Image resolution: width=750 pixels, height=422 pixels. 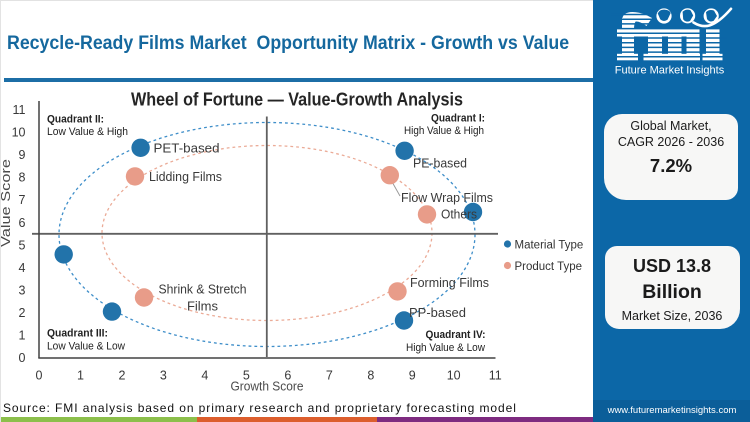 What do you see at coordinates (449, 282) in the screenshot?
I see `svg-text: Forming Films` at bounding box center [449, 282].